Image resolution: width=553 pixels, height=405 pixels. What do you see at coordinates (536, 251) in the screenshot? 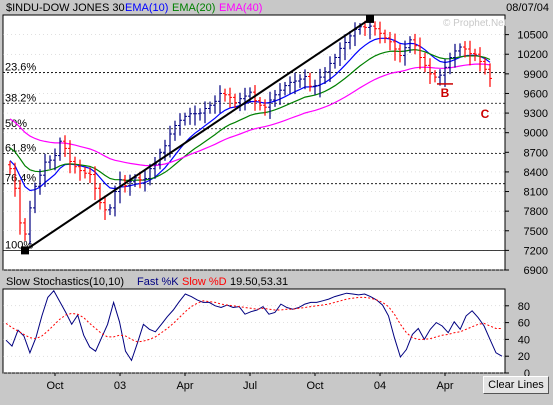
I see `price-tick-label: 7200` at bounding box center [536, 251].